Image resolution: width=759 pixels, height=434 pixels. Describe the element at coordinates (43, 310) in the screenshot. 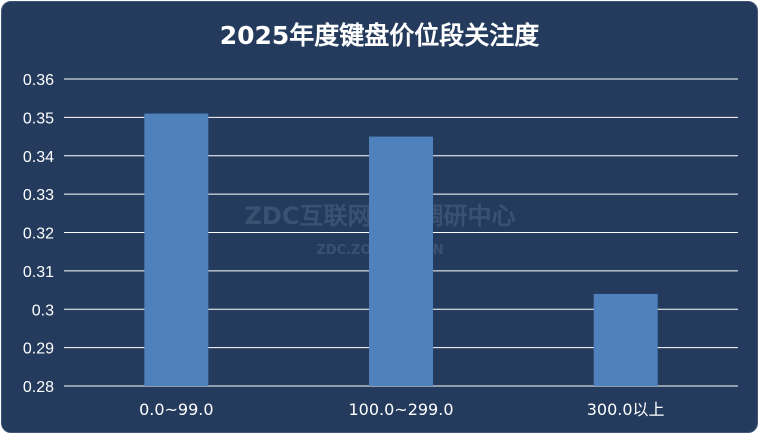

I see `y-tick-label: 0.3` at that location.